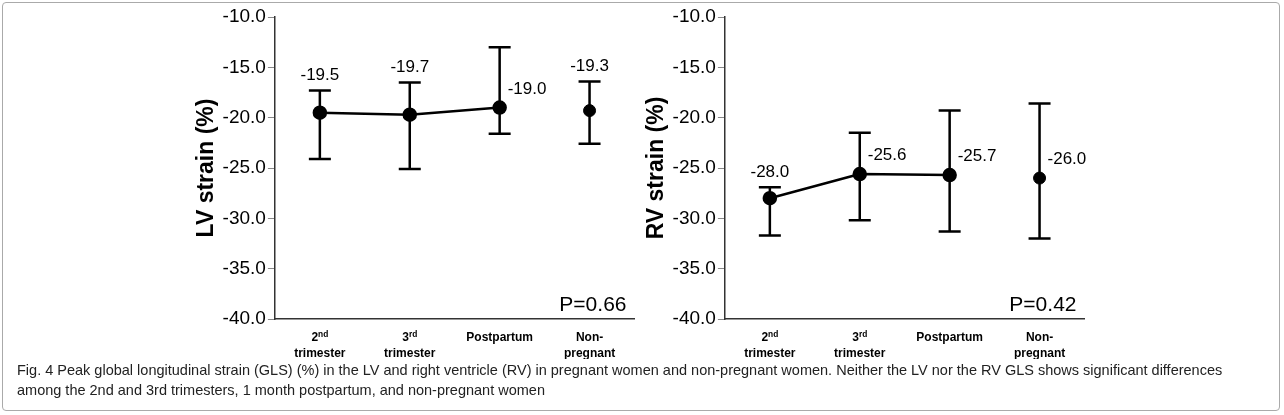  What do you see at coordinates (410, 67) in the screenshot?
I see `data-label: -19.7` at bounding box center [410, 67].